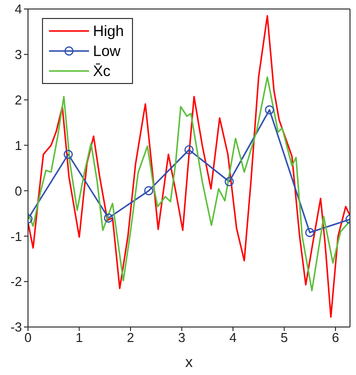  I want to click on x-tick-label: 6, so click(336, 338).